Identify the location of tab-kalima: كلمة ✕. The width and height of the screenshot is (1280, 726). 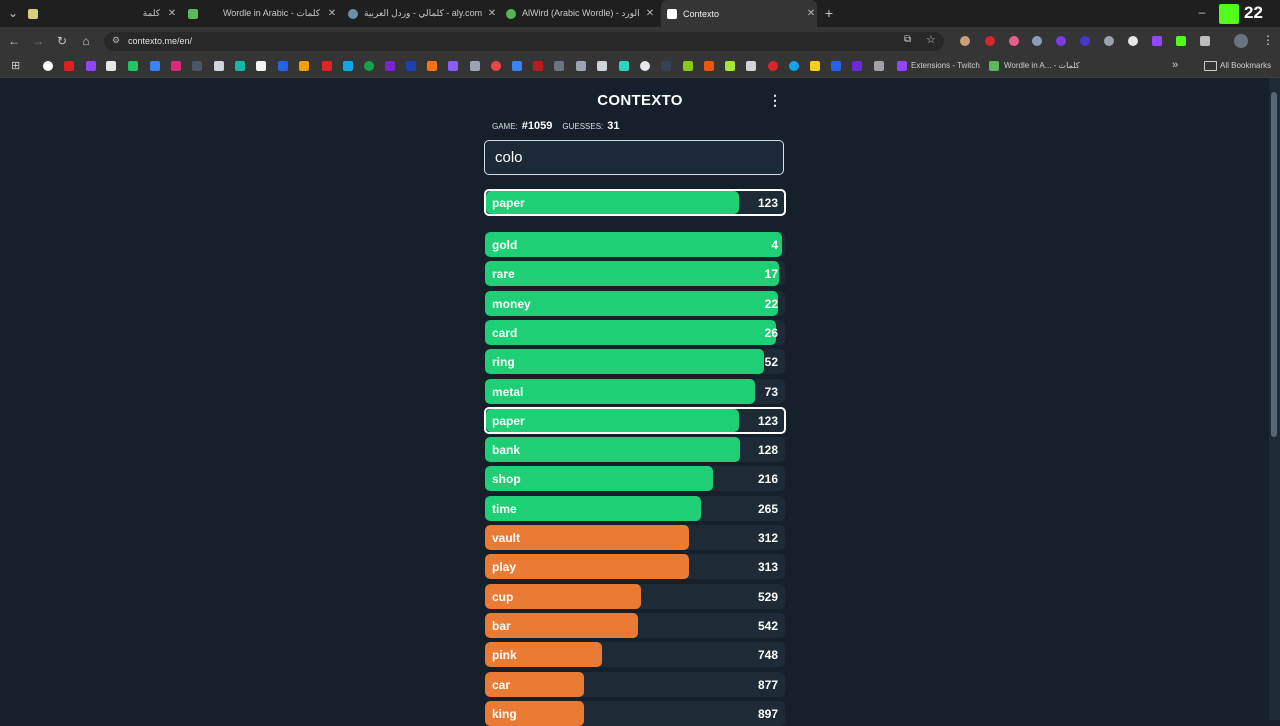
(103, 13).